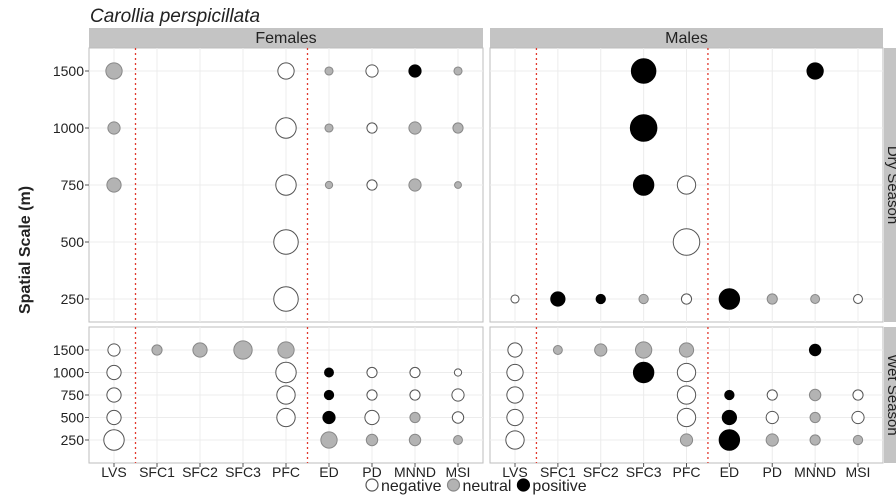 Image resolution: width=896 pixels, height=495 pixels. I want to click on facet-strip-males, so click(686, 38).